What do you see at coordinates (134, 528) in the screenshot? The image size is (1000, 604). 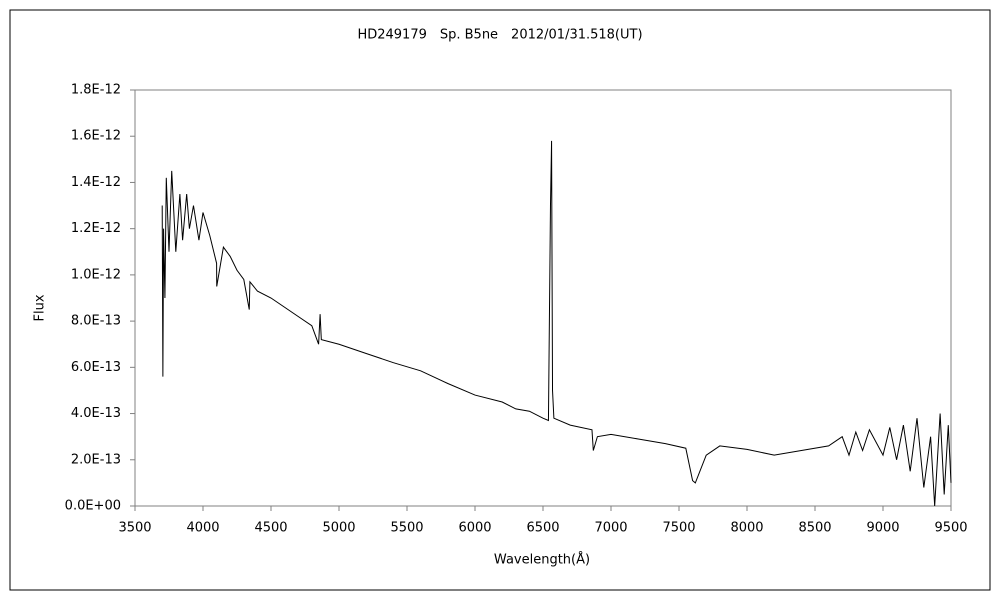 I see `x-tick-label: 3500` at bounding box center [134, 528].